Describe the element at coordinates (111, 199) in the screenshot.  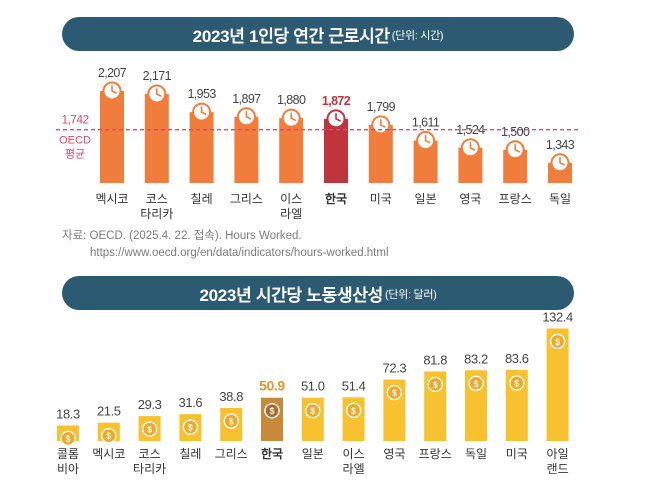
I see `category-label-0: 멕시코` at that location.